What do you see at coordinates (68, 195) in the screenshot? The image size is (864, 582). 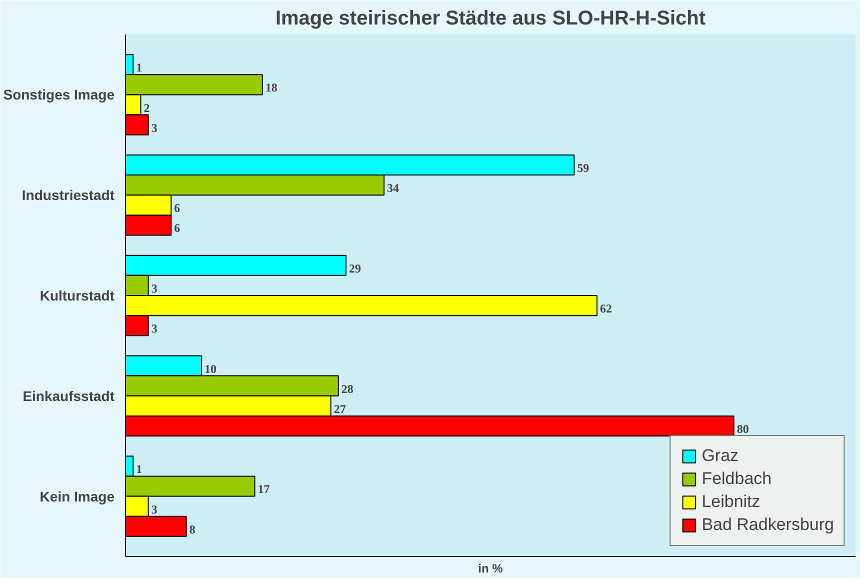 I see `y-tick-label: Industriestadt` at bounding box center [68, 195].